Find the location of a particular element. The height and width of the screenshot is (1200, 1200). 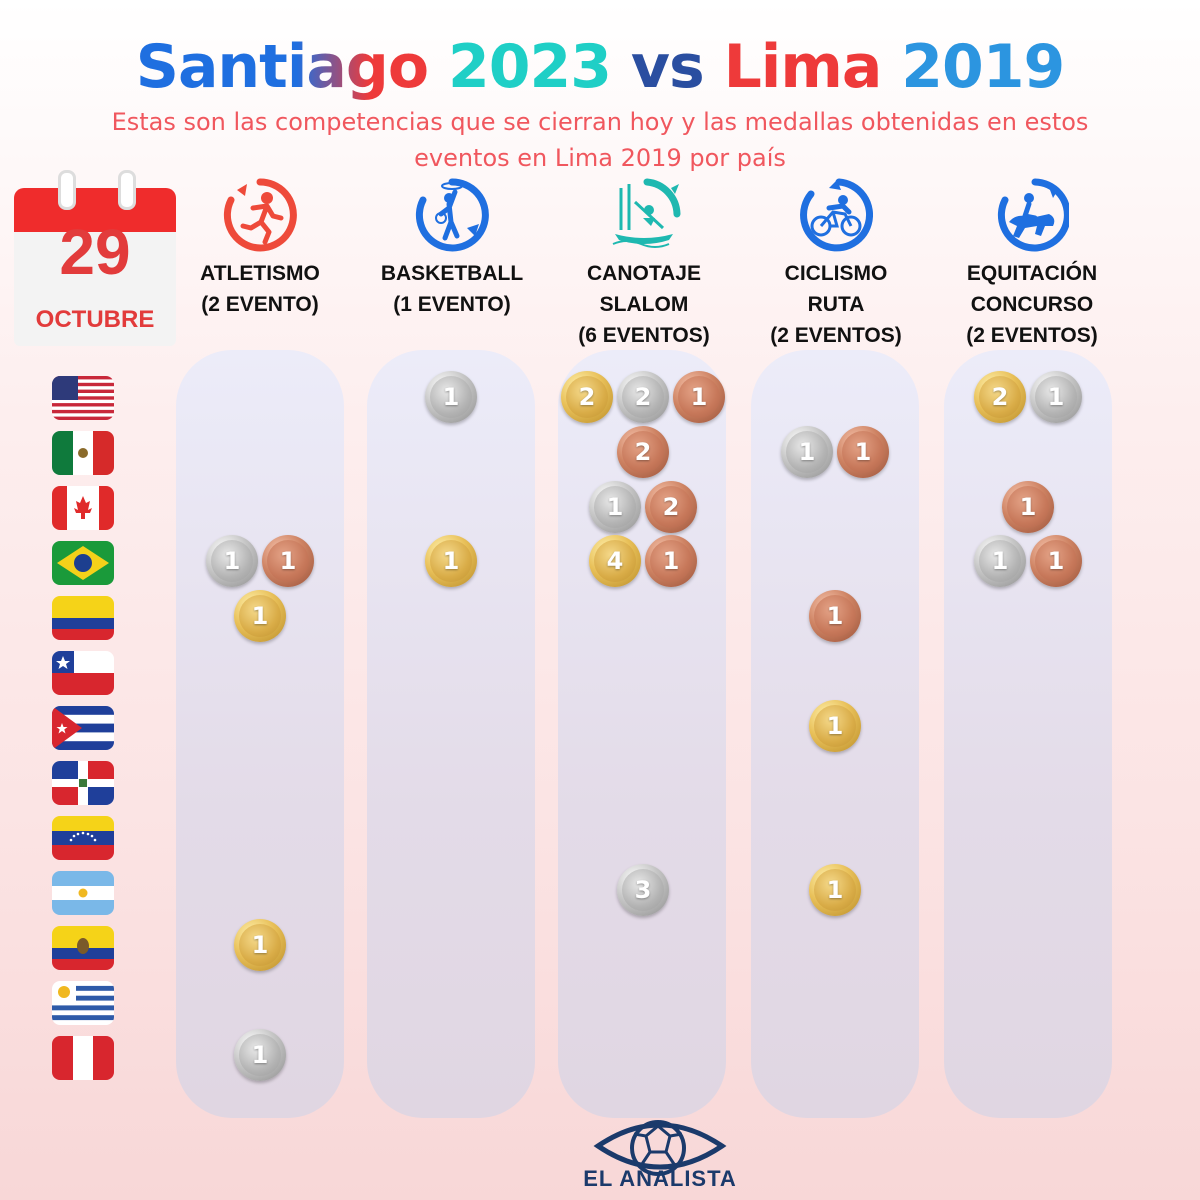

sport-header-ciclismo: CICLISMO RUTA (2 EVENTOS) is located at coordinates (836, 264).